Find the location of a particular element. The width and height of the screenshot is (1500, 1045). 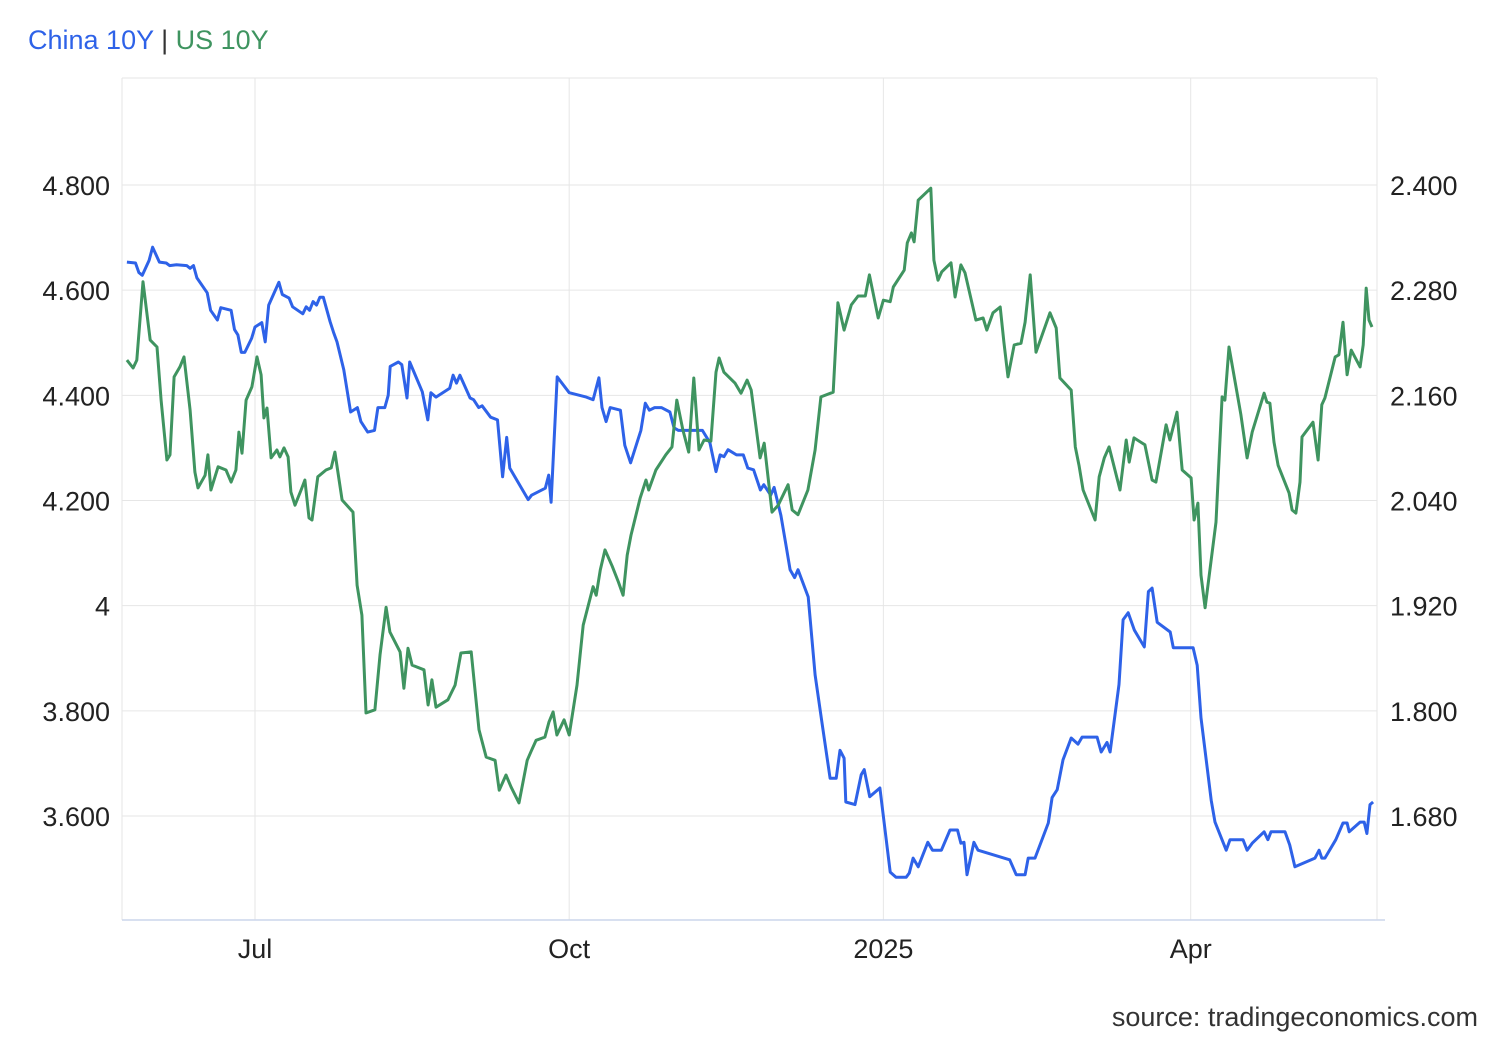

y-right-tick-label: 2.040 is located at coordinates (1424, 502).